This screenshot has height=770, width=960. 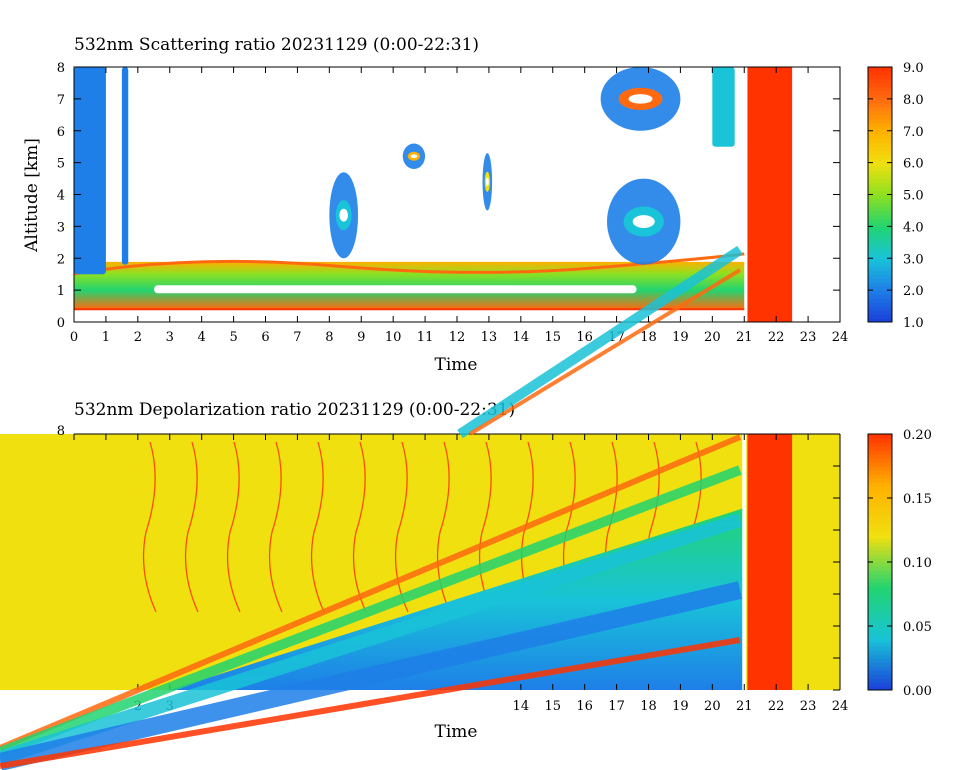 I want to click on colorbar-tick-label: 4.0, so click(x=913, y=227).